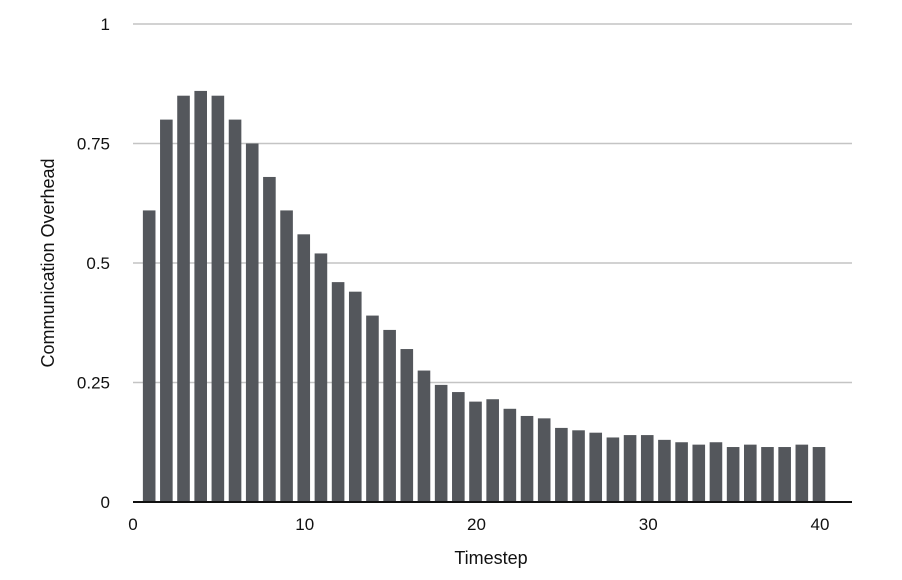 This screenshot has width=902, height=580. I want to click on y-axis-label: Communication Overhead, so click(48, 262).